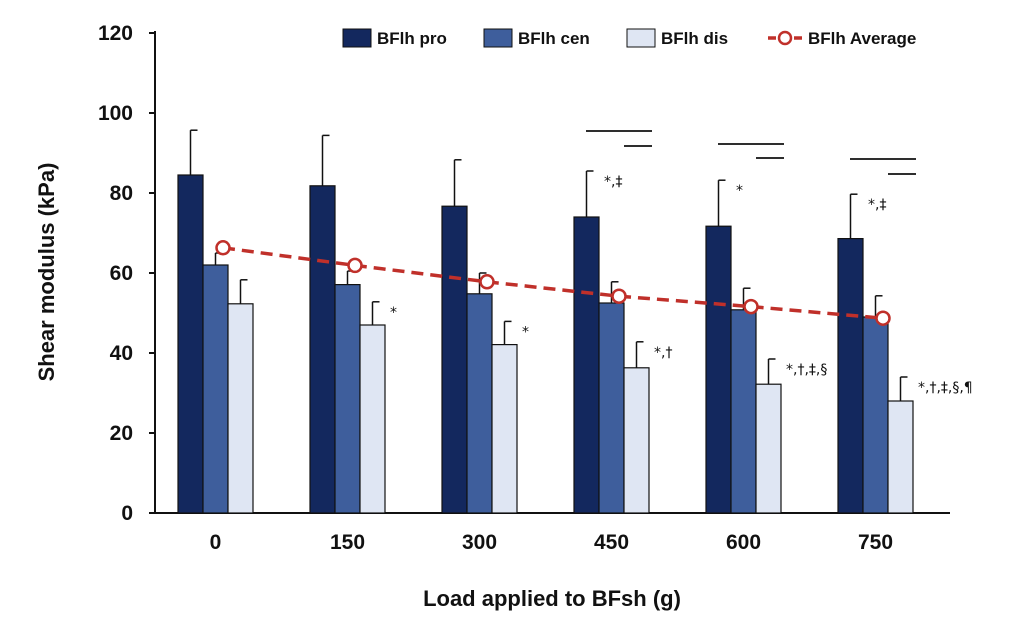 The height and width of the screenshot is (622, 1024). Describe the element at coordinates (554, 38) in the screenshot. I see `legend-label: BFlh cen` at that location.